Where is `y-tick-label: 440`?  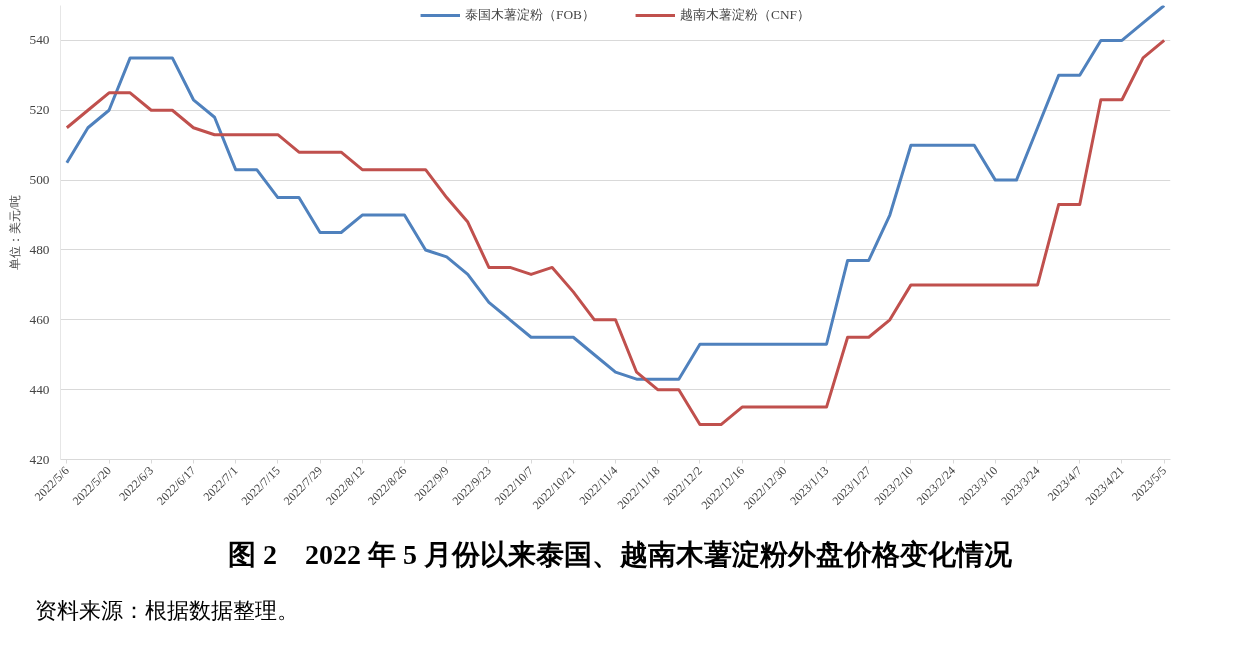
y-tick-label: 440 is located at coordinates (39, 389).